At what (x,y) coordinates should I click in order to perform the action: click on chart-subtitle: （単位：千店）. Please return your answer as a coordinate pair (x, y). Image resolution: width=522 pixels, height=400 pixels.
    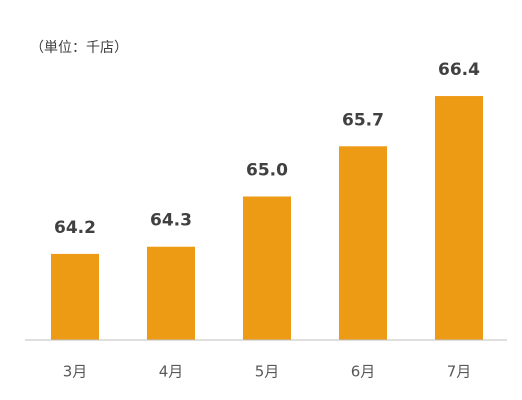
    Looking at the image, I should click on (79, 48).